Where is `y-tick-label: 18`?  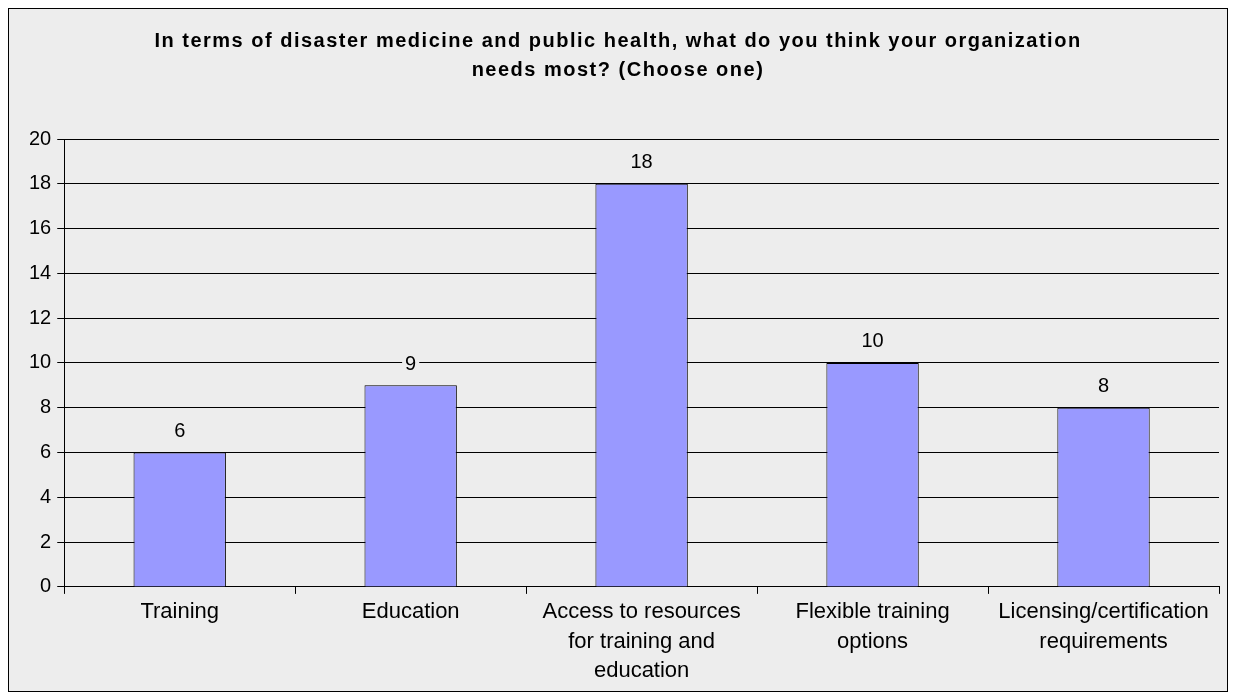 y-tick-label: 18 is located at coordinates (40, 182).